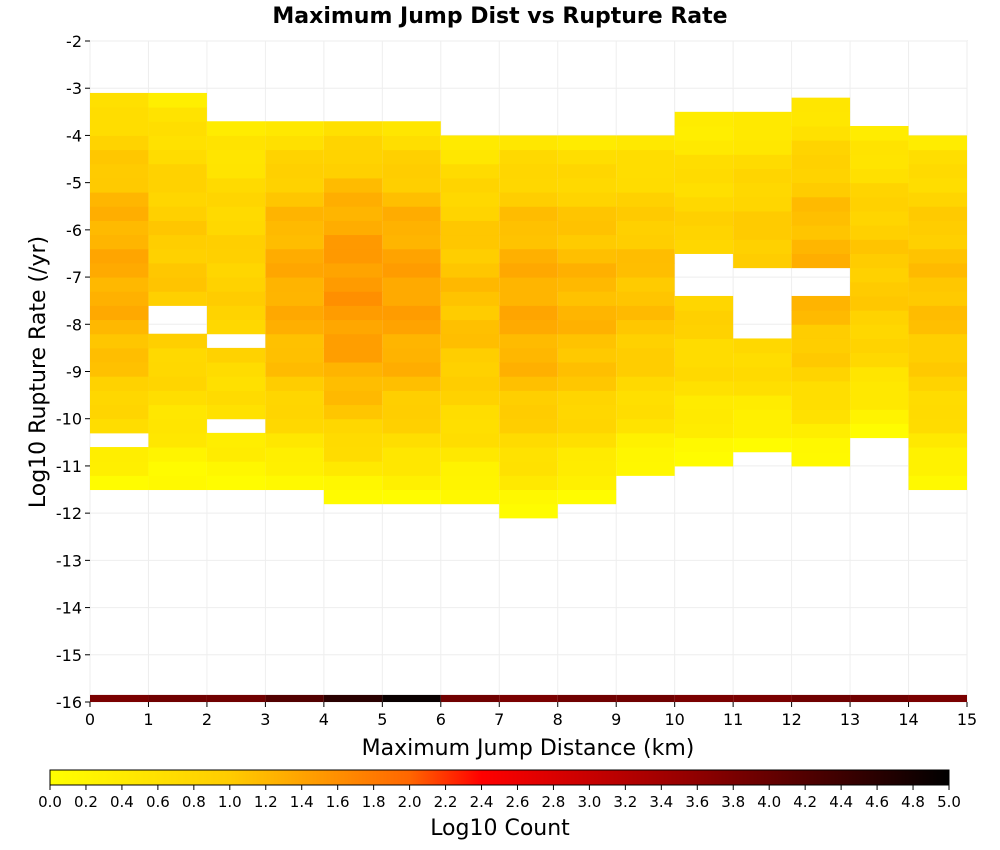 Image resolution: width=1000 pixels, height=850 pixels. What do you see at coordinates (625, 802) in the screenshot?
I see `colorbar-tick-label: 3.2` at bounding box center [625, 802].